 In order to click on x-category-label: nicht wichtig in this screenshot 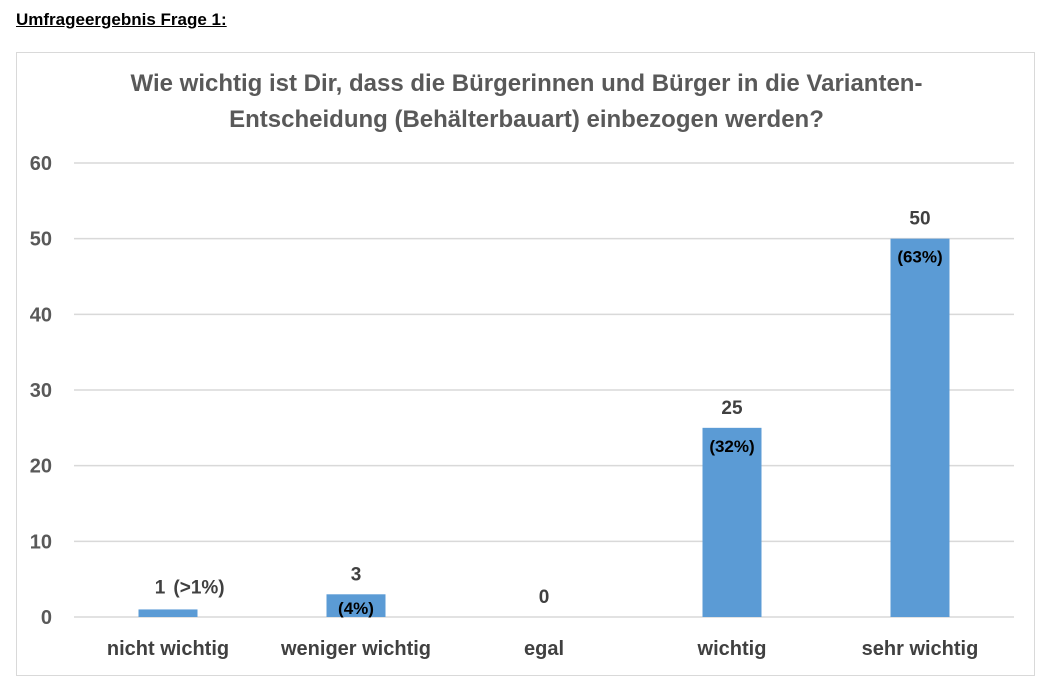, I will do `click(168, 649)`.